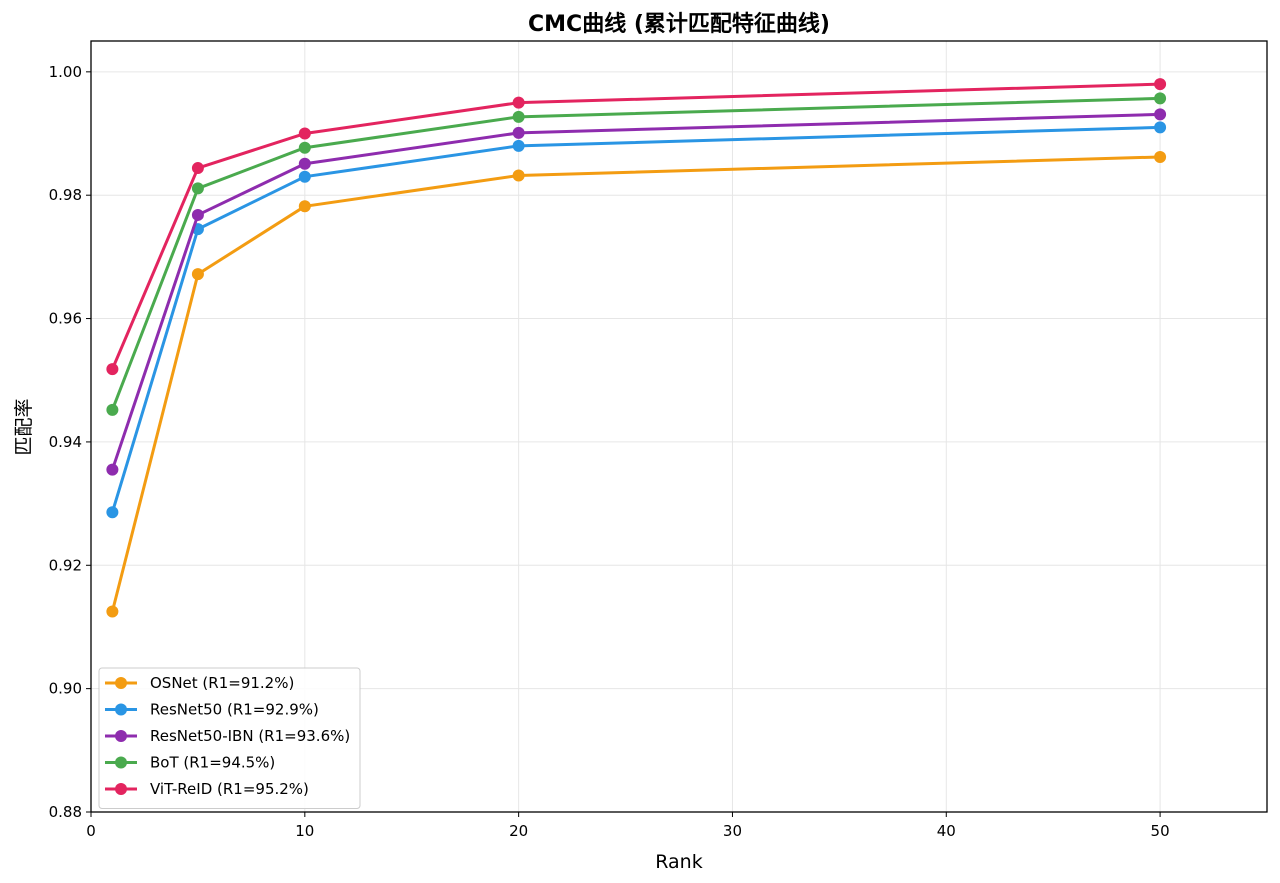 Image resolution: width=1280 pixels, height=883 pixels. I want to click on x-tick-label: 20, so click(518, 831).